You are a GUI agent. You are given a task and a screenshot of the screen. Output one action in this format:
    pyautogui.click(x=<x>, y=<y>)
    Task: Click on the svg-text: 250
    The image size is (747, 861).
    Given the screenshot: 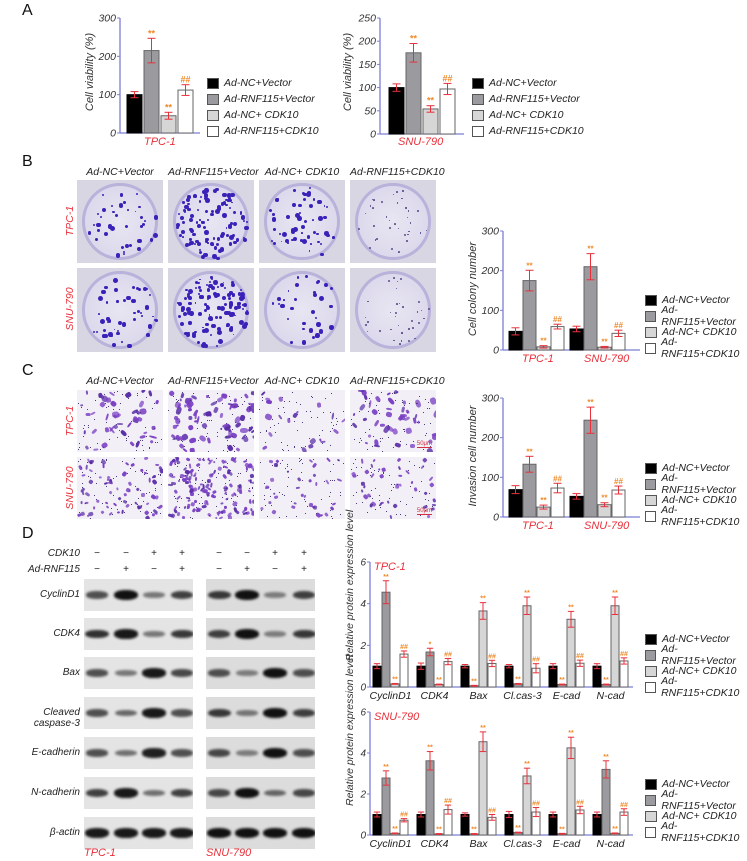 What is the action you would take?
    pyautogui.click(x=366, y=19)
    